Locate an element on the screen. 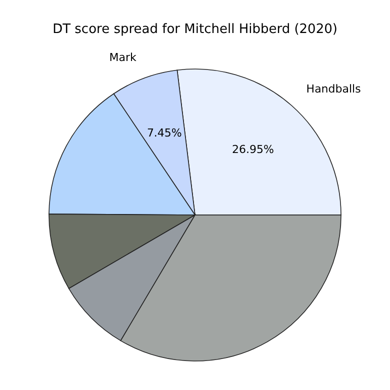 This screenshot has height=390, width=390. slice-label: Handballs is located at coordinates (334, 89).